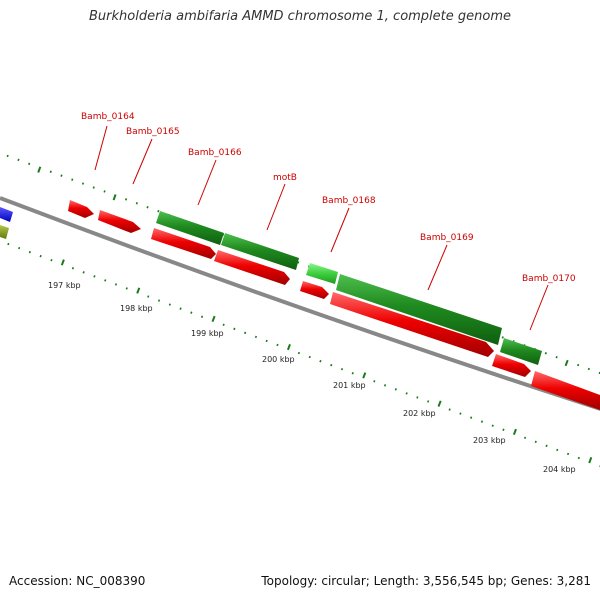 The width and height of the screenshot is (600, 600). I want to click on scale-label-200kbp: 200 kbp, so click(278, 359).